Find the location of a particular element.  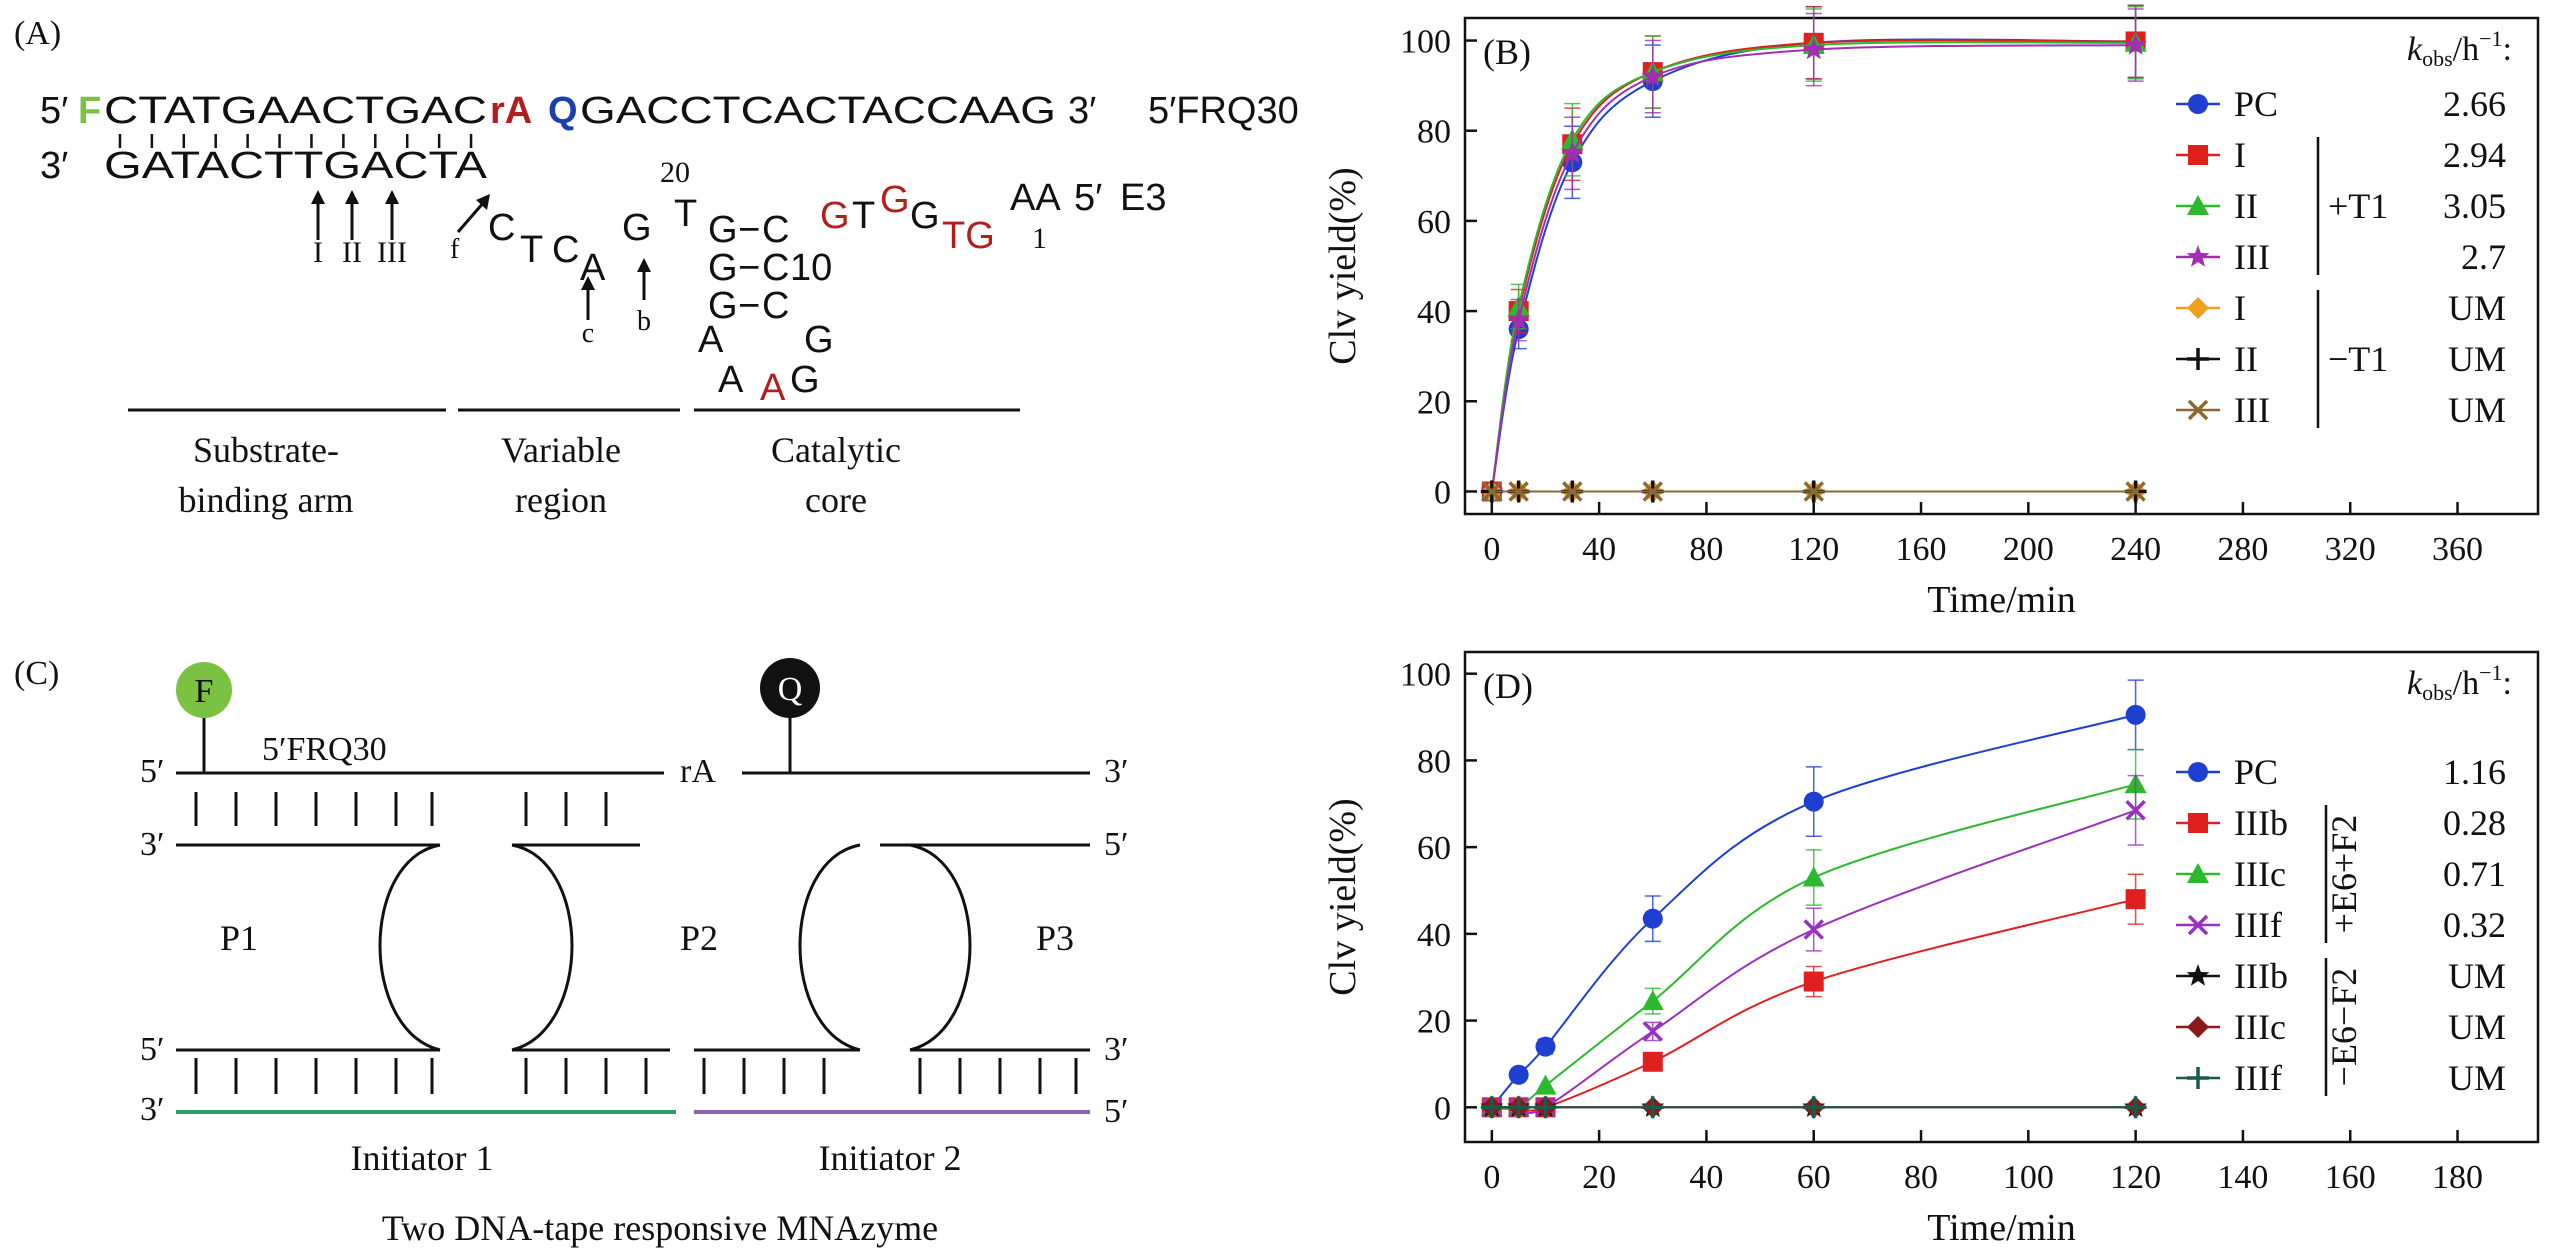

series-line-II is located at coordinates (1813, 266).